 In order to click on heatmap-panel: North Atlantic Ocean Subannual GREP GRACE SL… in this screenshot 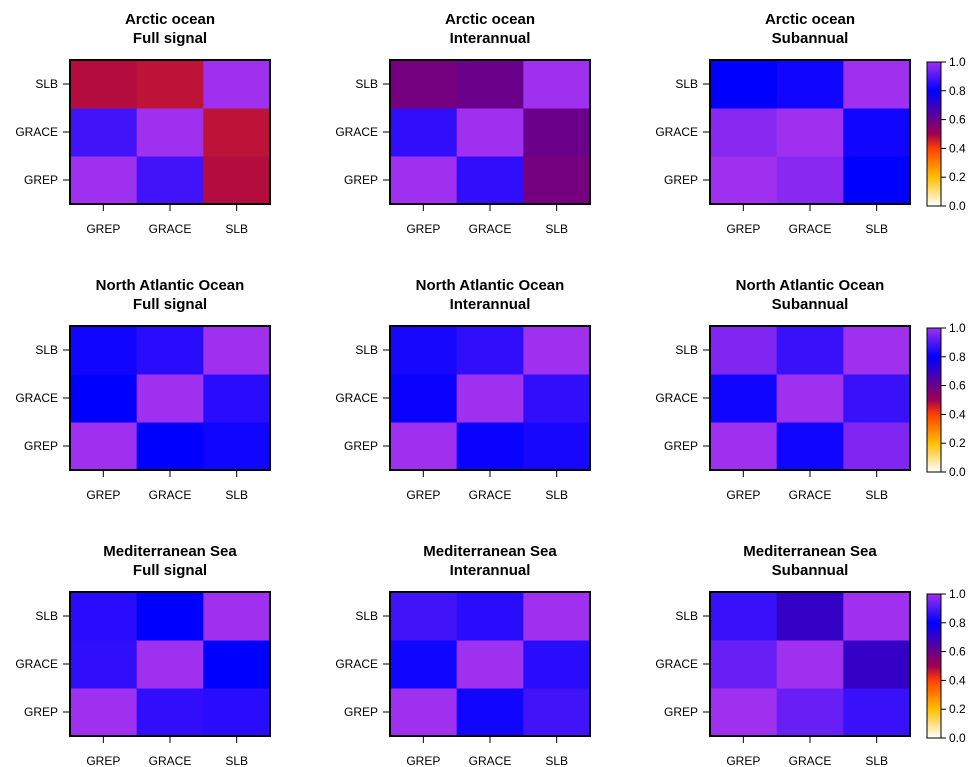, I will do `click(783, 389)`.